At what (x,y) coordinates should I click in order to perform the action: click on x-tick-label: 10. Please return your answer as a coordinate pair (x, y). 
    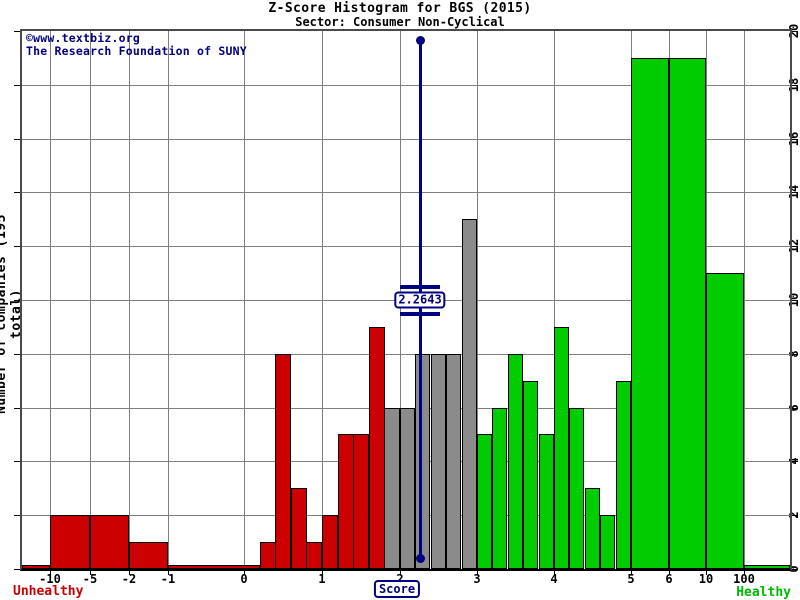
    Looking at the image, I should click on (706, 579).